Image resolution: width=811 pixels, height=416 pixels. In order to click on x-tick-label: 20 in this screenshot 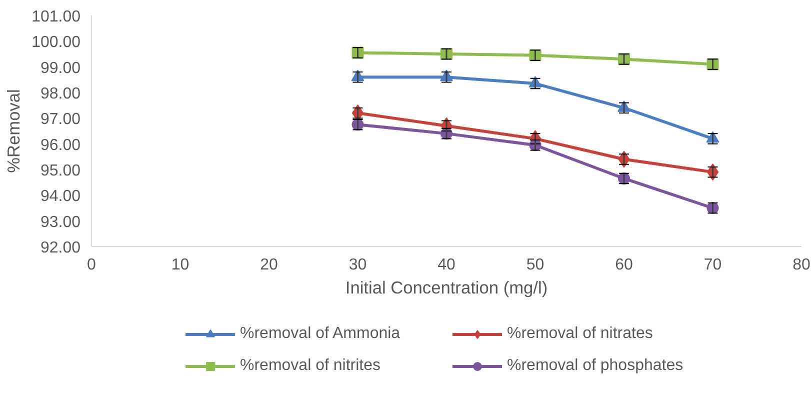, I will do `click(269, 265)`.